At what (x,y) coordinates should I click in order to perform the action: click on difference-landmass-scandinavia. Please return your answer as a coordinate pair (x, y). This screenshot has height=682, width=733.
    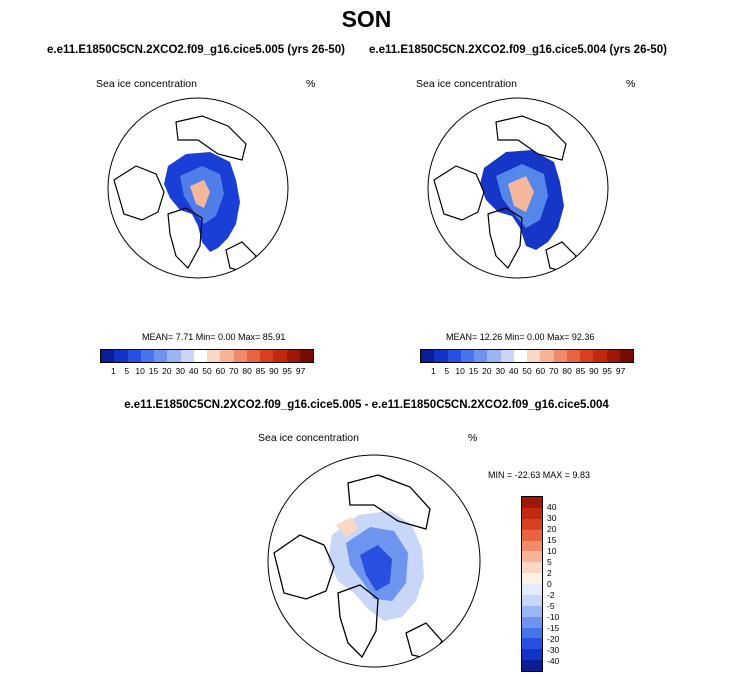
    Looking at the image, I should click on (424, 641).